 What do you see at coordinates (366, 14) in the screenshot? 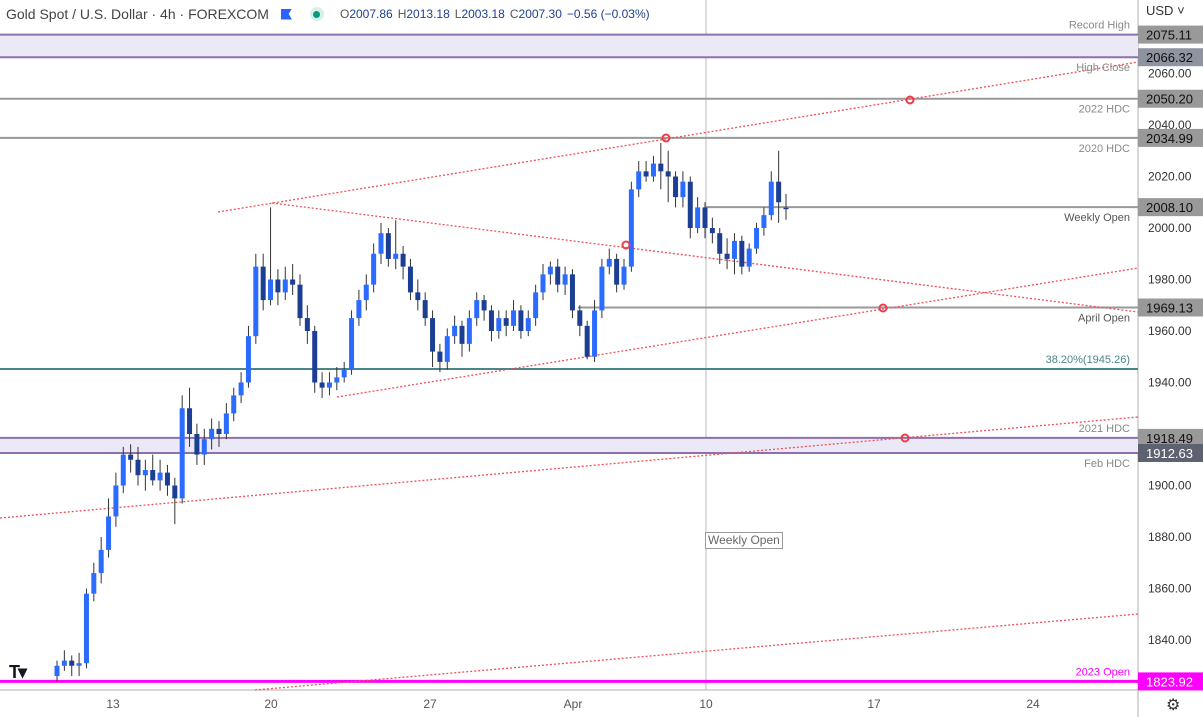
I see `ohlc-open: O2007.86` at bounding box center [366, 14].